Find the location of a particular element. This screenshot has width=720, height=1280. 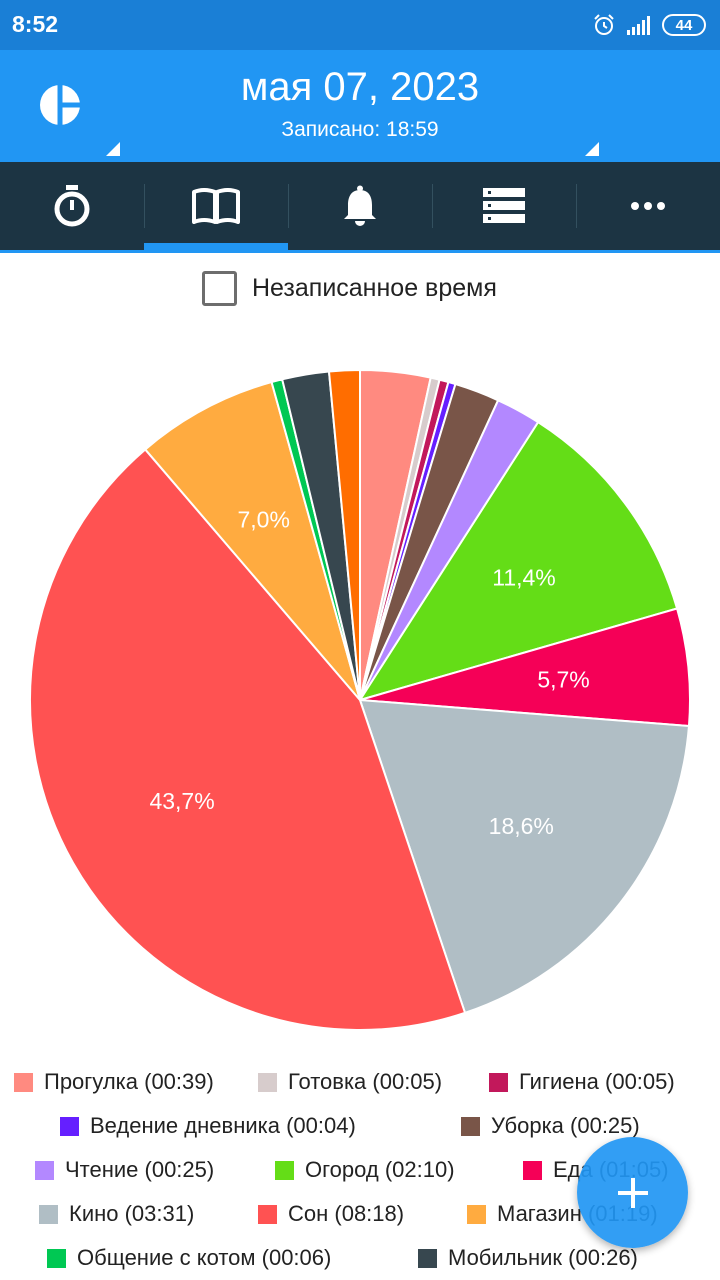

plus-icon is located at coordinates (632, 1192).